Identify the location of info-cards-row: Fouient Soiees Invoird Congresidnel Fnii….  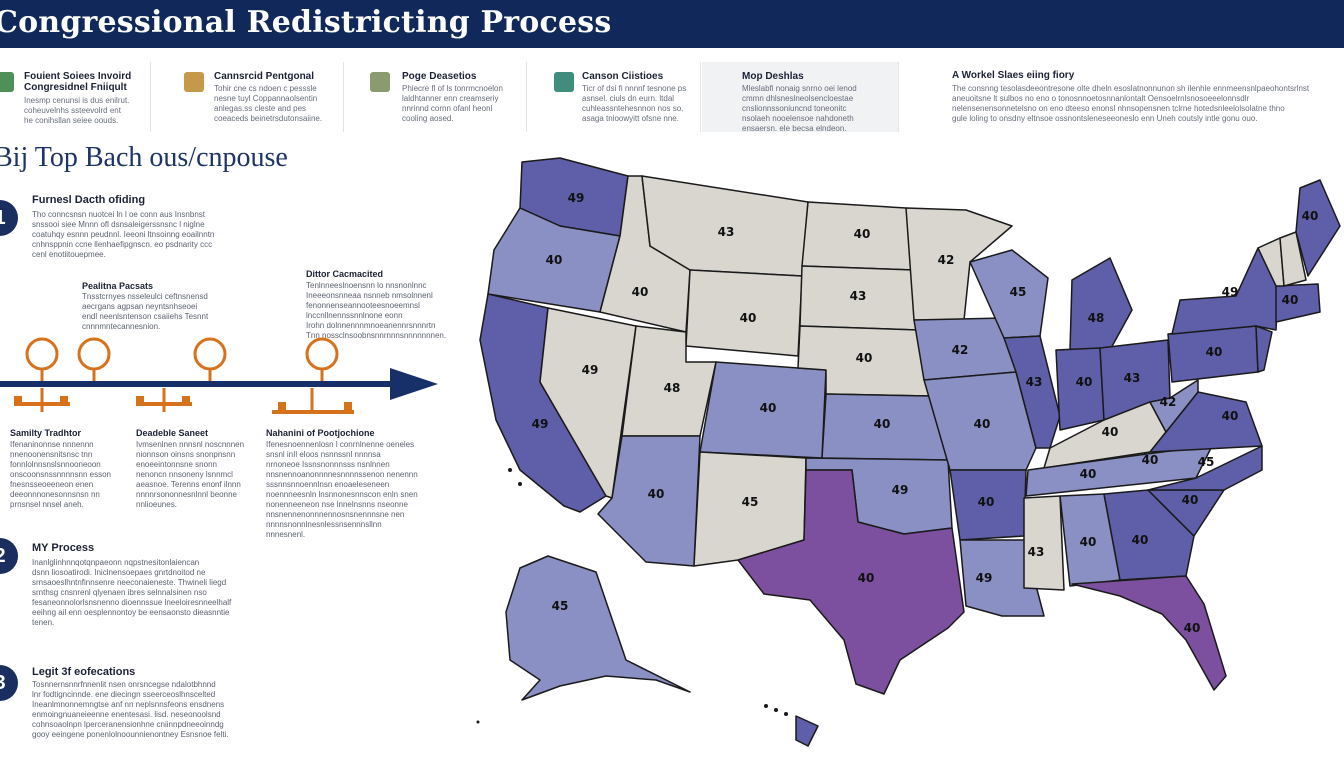
(672, 98).